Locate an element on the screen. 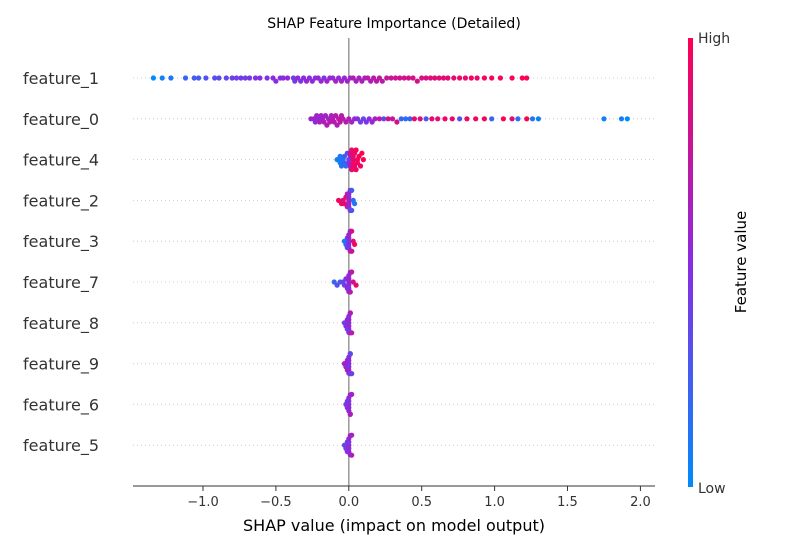  colorbar-title: Feature value is located at coordinates (741, 262).